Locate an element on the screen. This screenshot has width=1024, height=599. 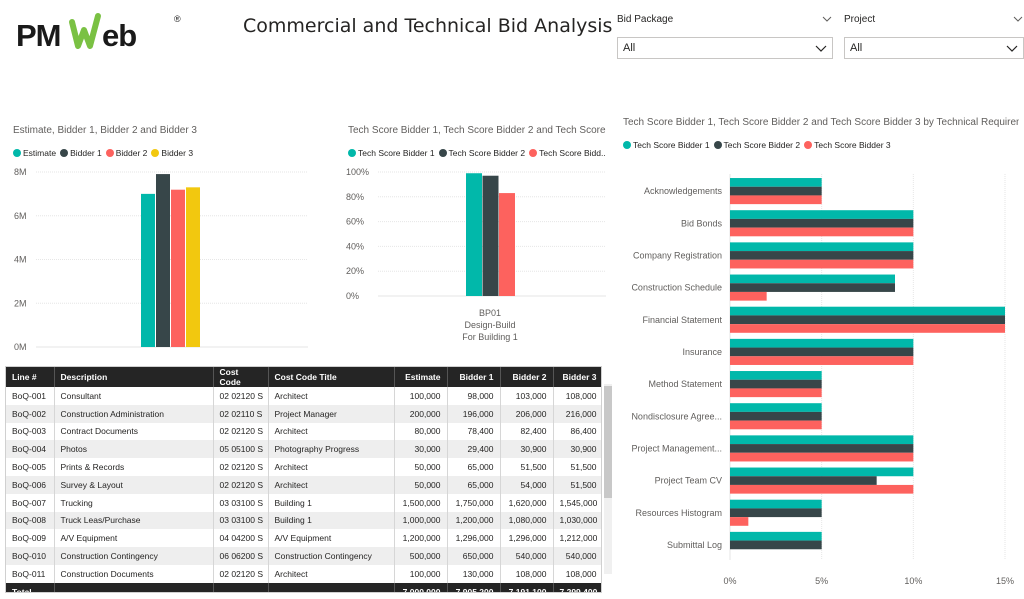
table-cell: BoQ-011 is located at coordinates (30, 573).